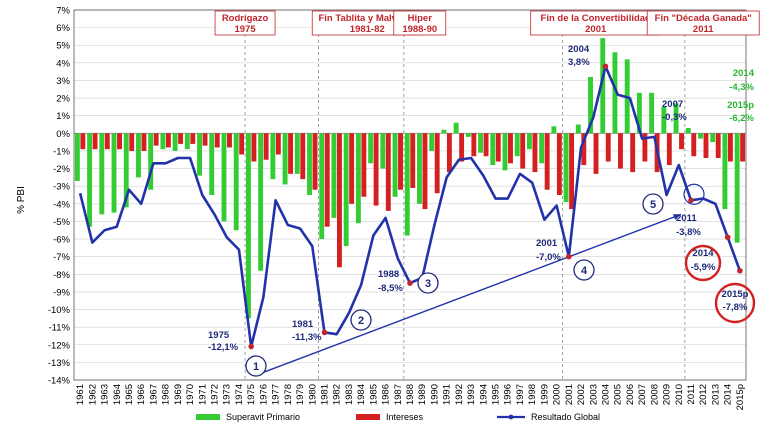 The height and width of the screenshot is (433, 770). What do you see at coordinates (80, 394) in the screenshot?
I see `x-tick-label: 1961` at bounding box center [80, 394].